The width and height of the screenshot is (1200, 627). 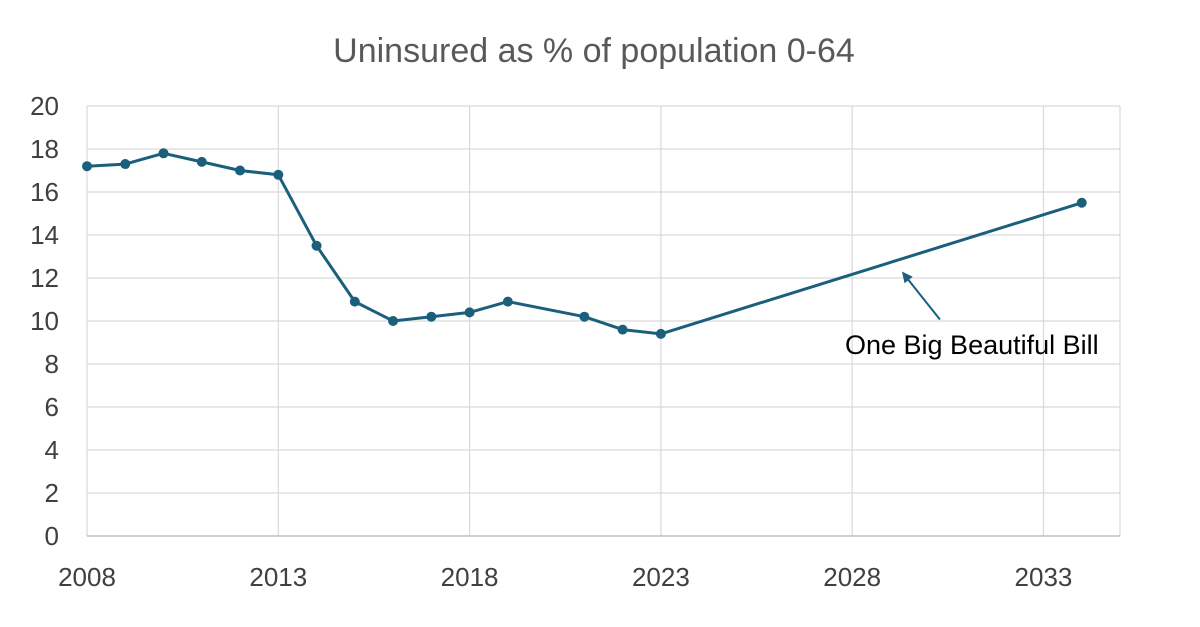 What do you see at coordinates (1044, 577) in the screenshot?
I see `x-tick-label: 2033` at bounding box center [1044, 577].